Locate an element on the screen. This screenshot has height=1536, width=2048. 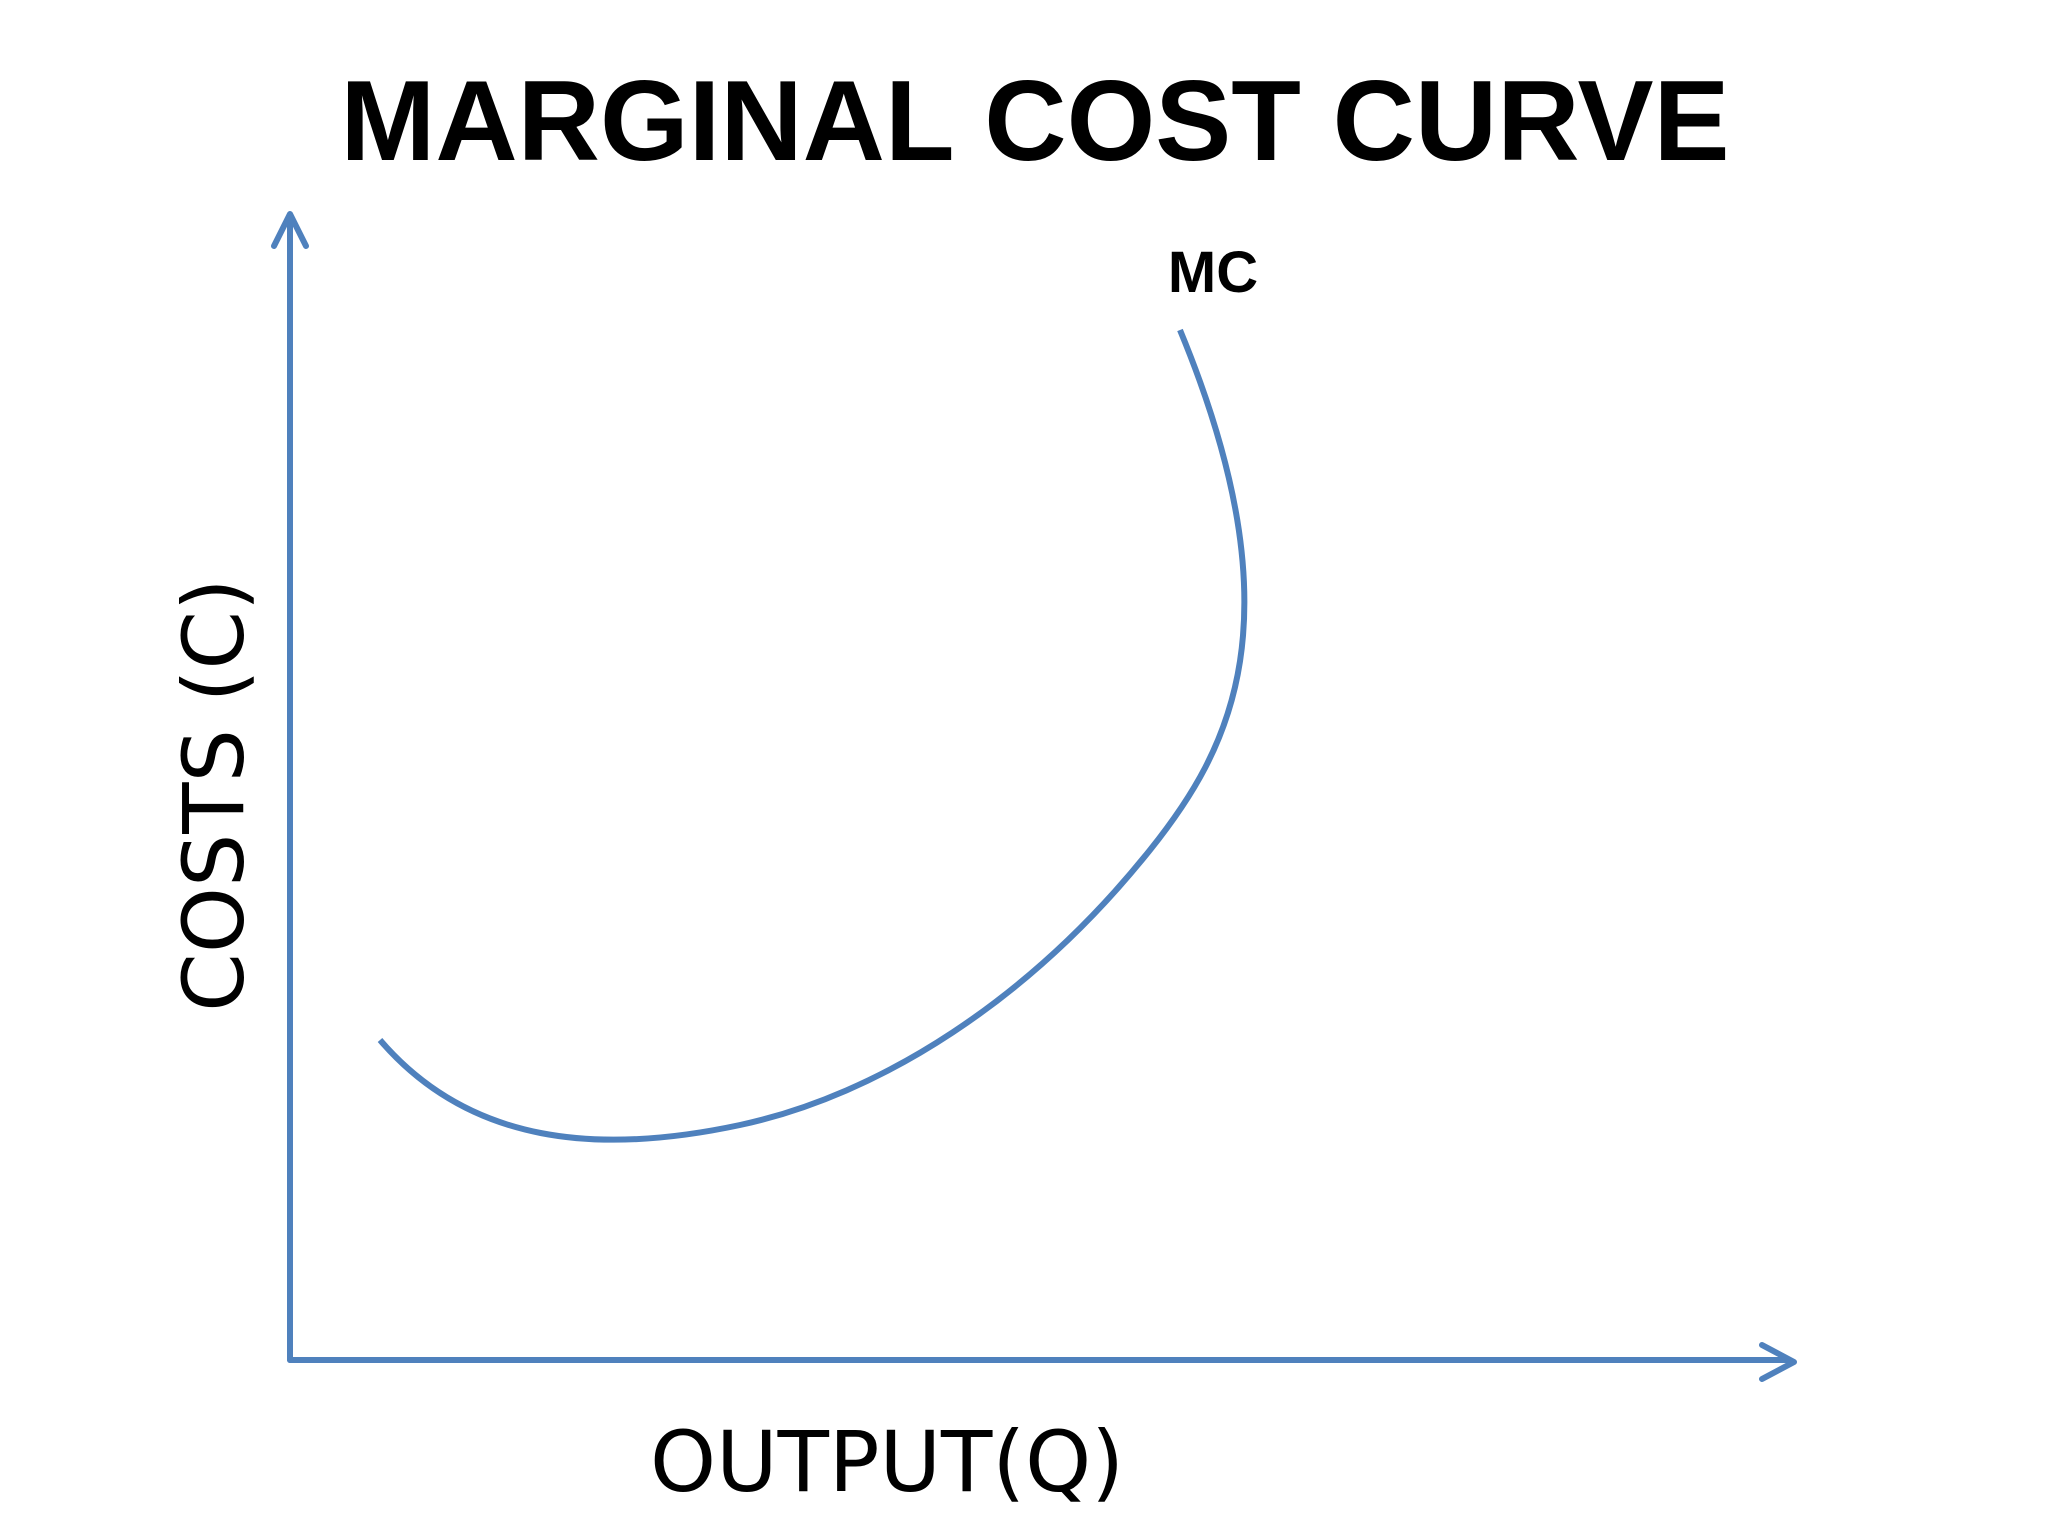
x-axis-arrowhead is located at coordinates (1778, 1362).